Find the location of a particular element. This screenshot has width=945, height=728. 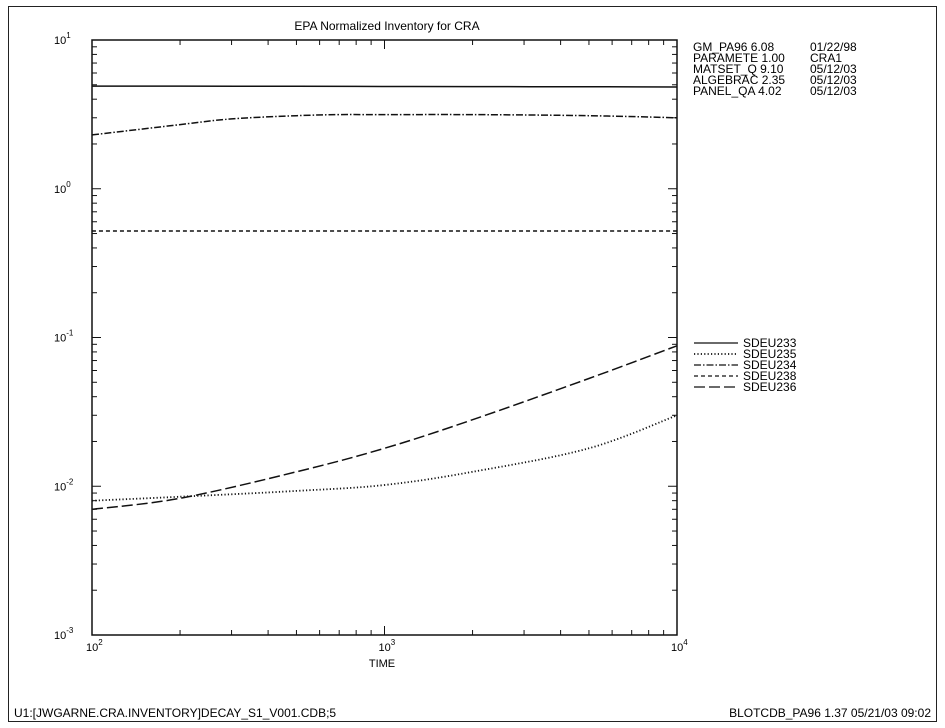

info-program: PANEL_QA 4.02 is located at coordinates (737, 91).